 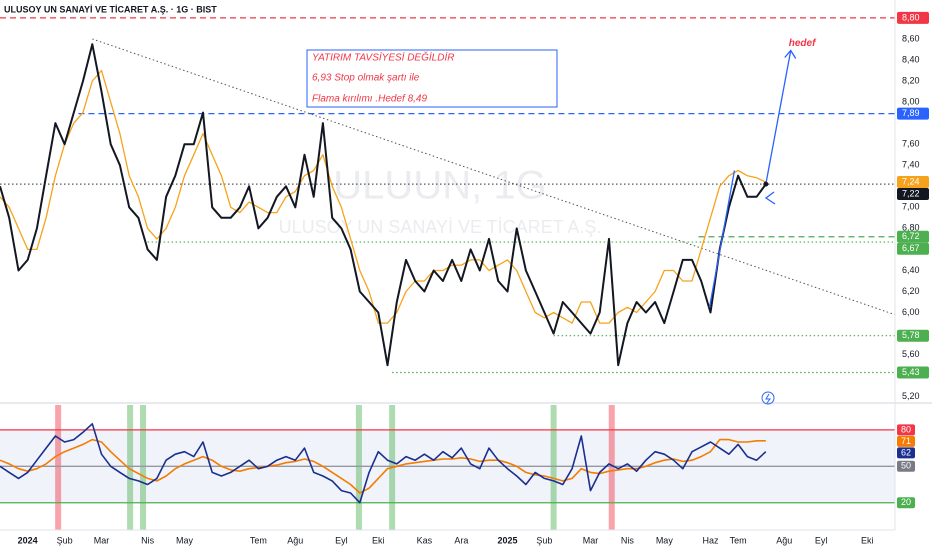 I want to click on annotation: YATIRIM TAVSİYESİ DEĞİLDİR, so click(x=383, y=57).